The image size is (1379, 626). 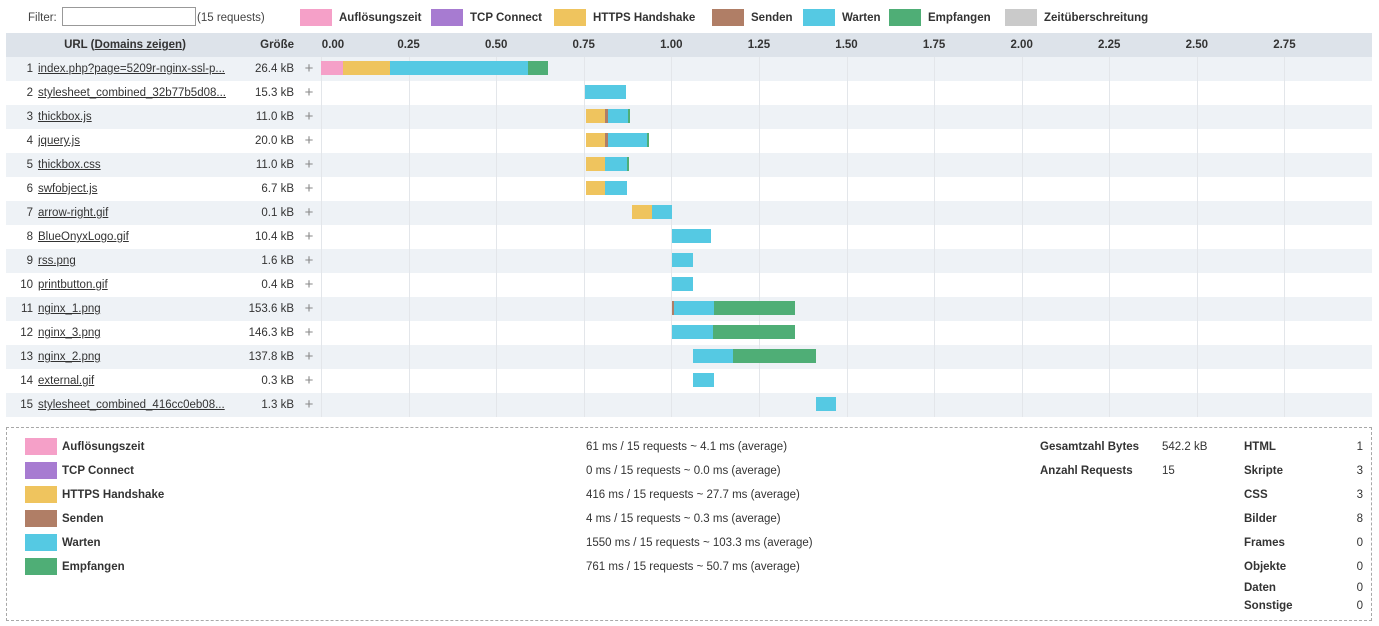 What do you see at coordinates (29, 213) in the screenshot?
I see `row-index: 7` at bounding box center [29, 213].